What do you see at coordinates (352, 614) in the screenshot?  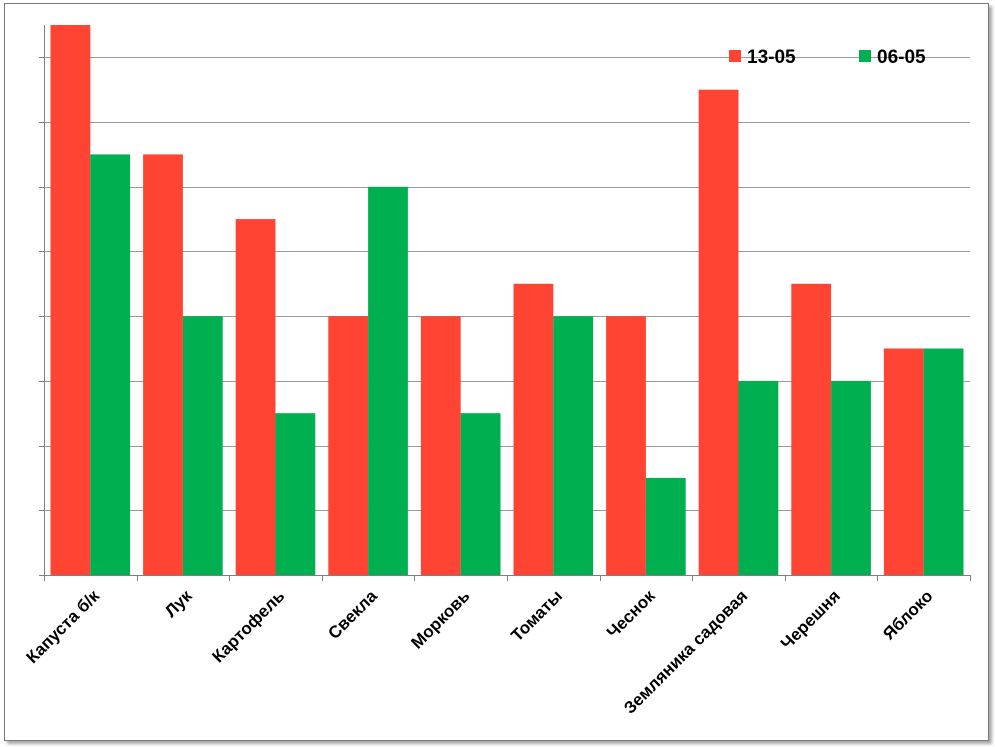 I see `x-tick-label: Свекла` at bounding box center [352, 614].